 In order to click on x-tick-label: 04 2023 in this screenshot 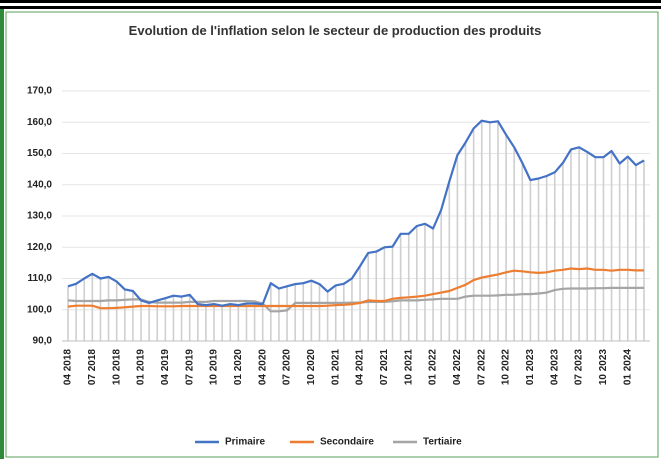, I will do `click(554, 367)`.